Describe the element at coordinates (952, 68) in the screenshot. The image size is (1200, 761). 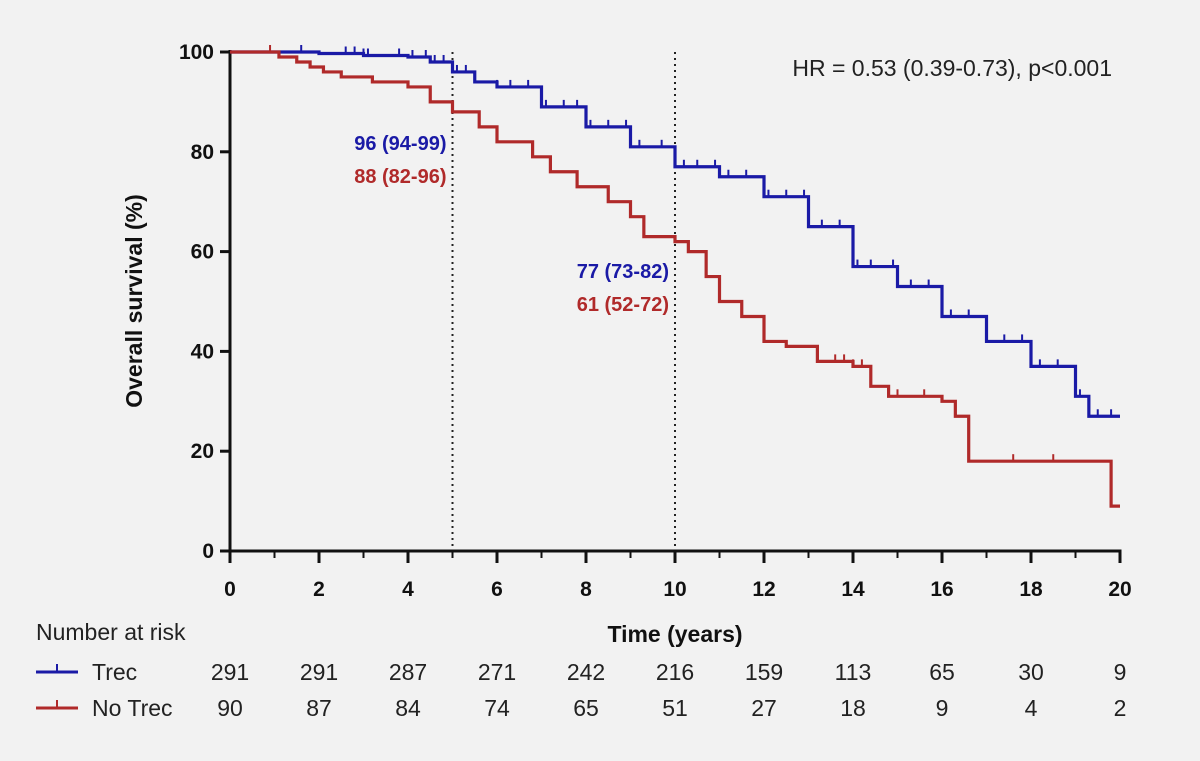
I see `hazard-ratio-annotation: HR = 0.53 (0.39-0.73), p<0.001` at that location.